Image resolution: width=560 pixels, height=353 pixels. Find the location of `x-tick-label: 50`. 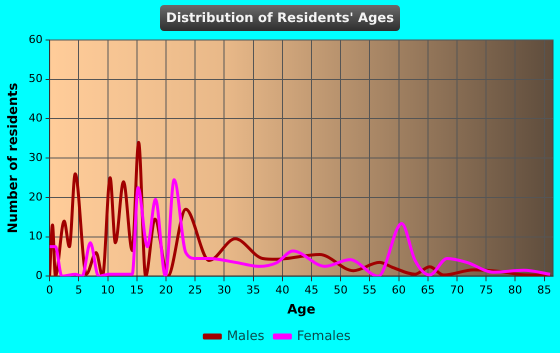

x-tick-label: 50 is located at coordinates (341, 290).